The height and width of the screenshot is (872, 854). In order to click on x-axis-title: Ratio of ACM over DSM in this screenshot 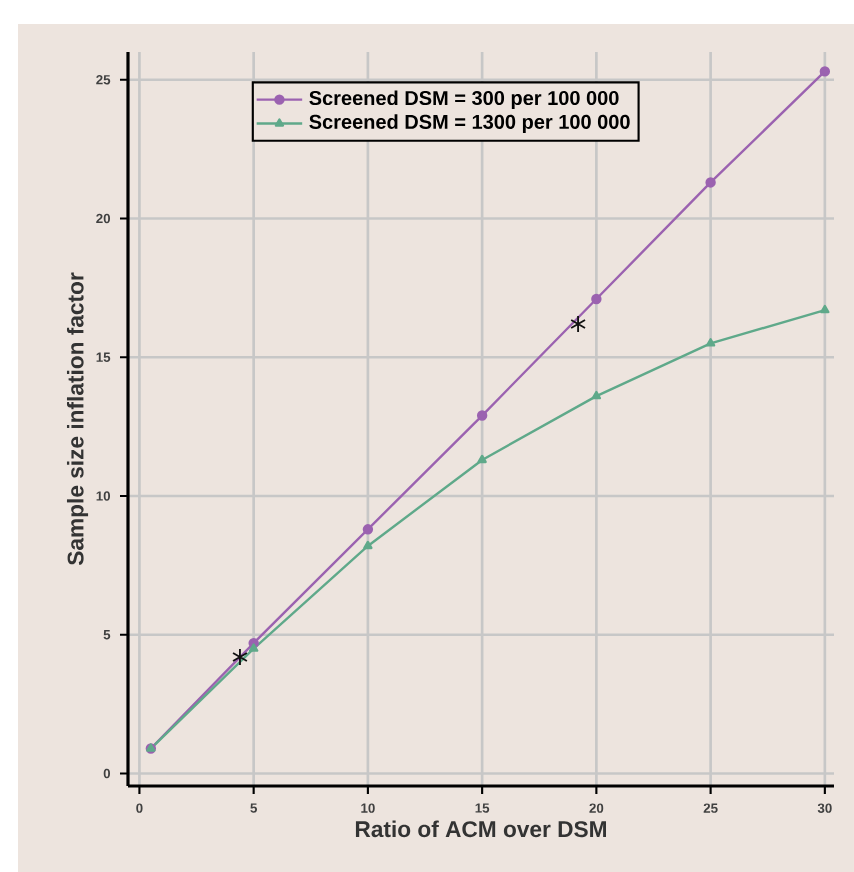, I will do `click(480, 829)`.